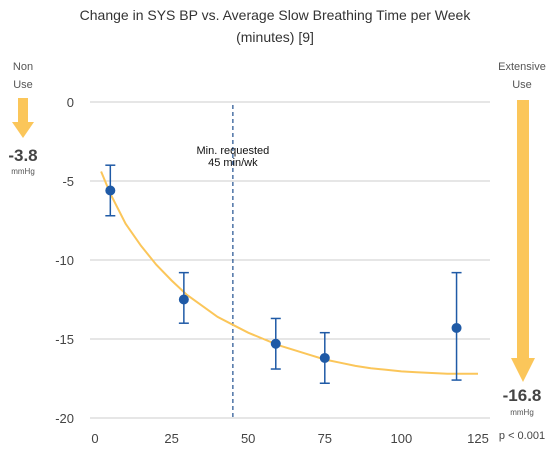 This screenshot has height=450, width=550. I want to click on extensive-use-label: Extensive Use, so click(522, 76).